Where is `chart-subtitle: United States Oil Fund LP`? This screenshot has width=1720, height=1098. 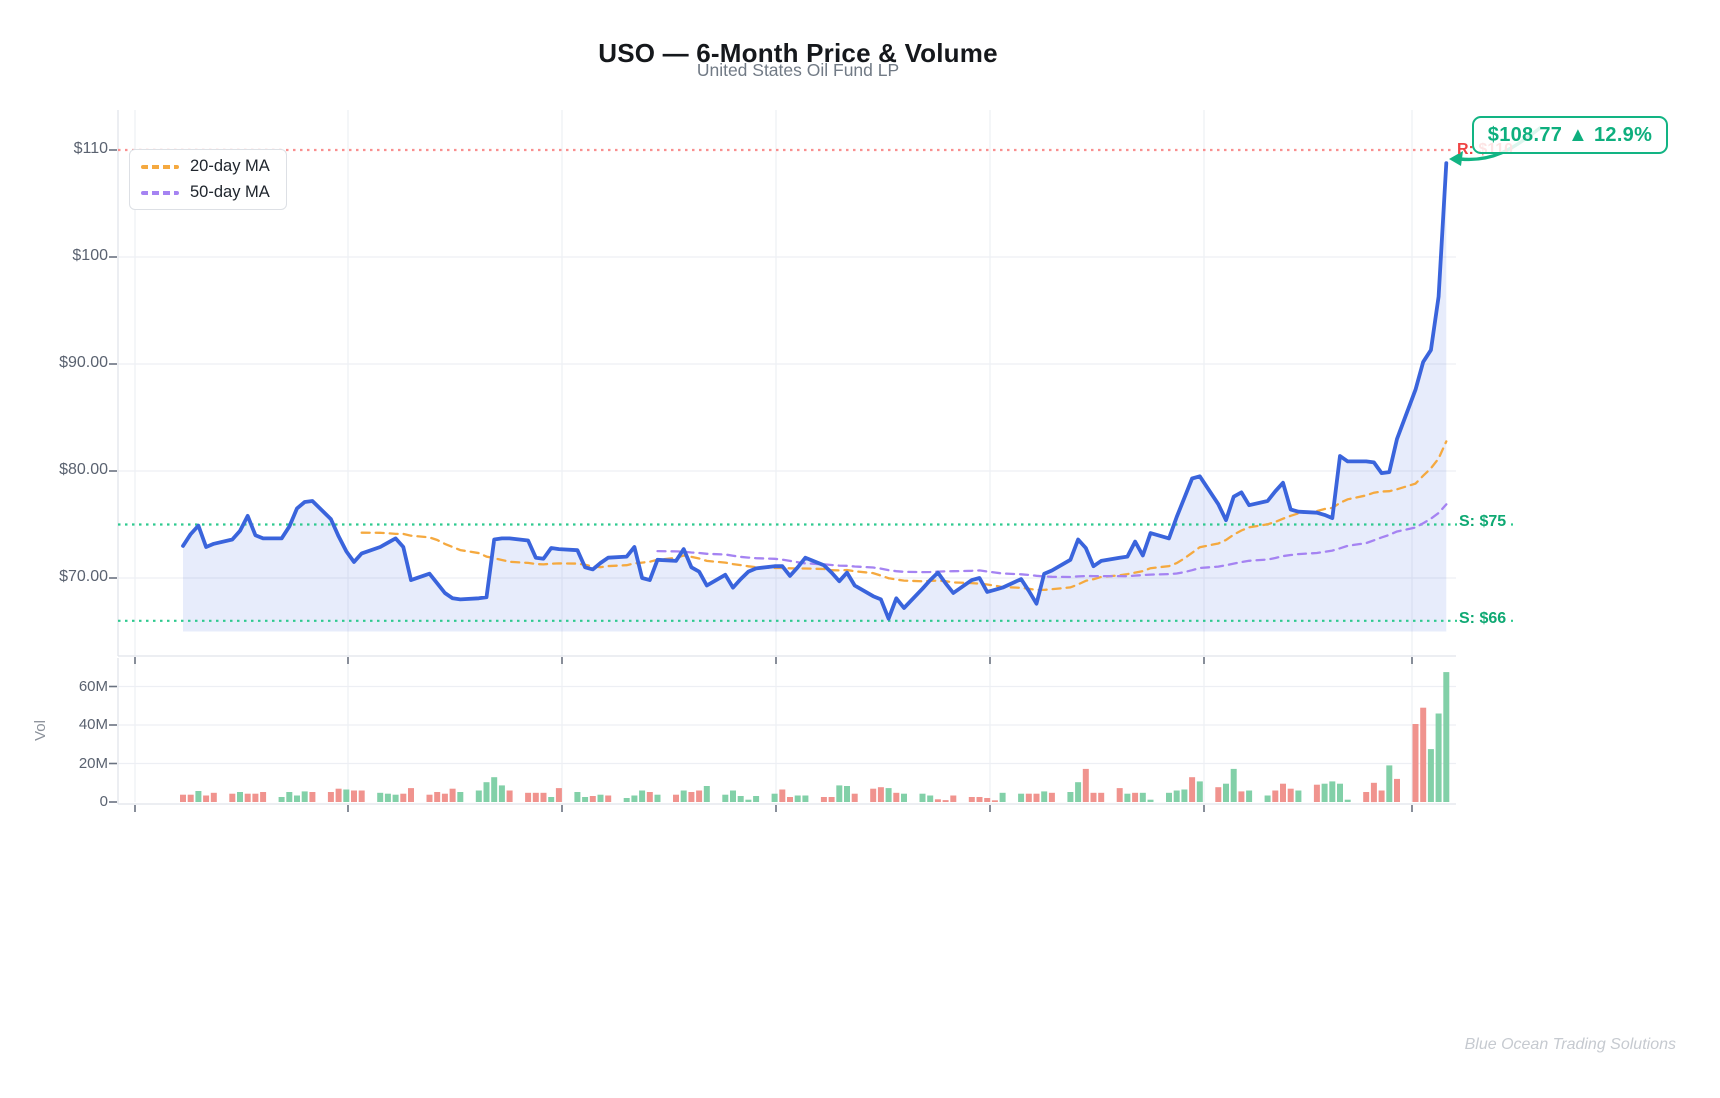
chart-subtitle: United States Oil Fund LP is located at coordinates (798, 70).